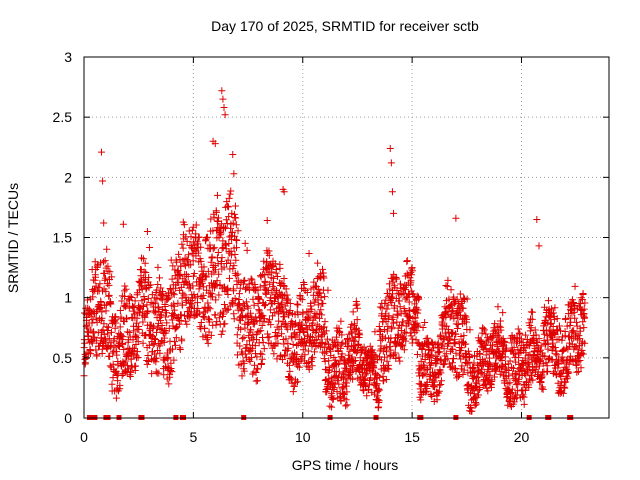  I want to click on x-tick-label: 15, so click(412, 437).